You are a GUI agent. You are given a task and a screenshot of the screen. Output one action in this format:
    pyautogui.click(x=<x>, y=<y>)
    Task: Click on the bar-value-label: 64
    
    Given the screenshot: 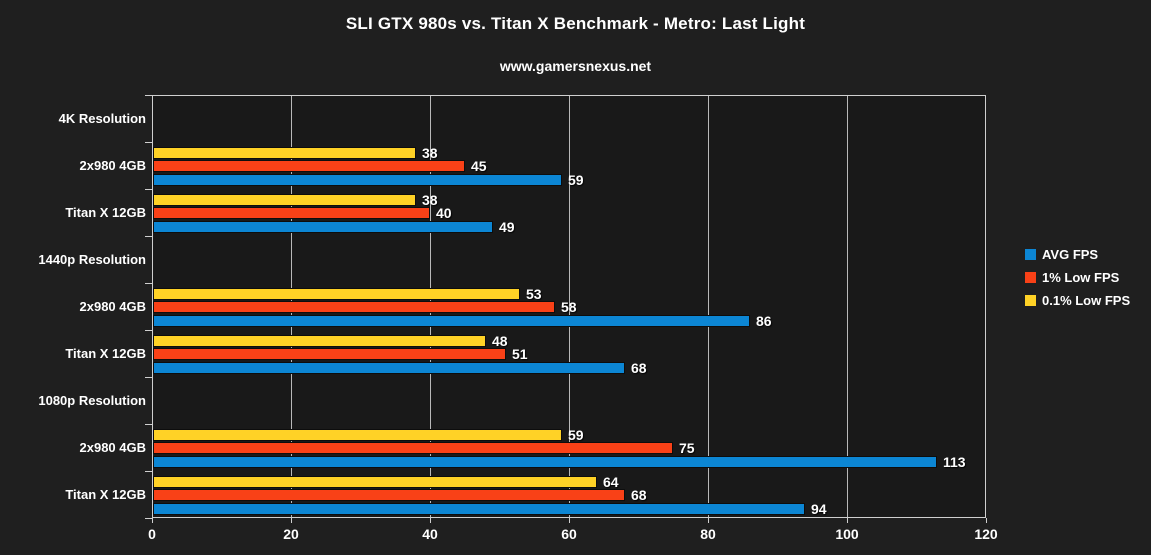 What is the action you would take?
    pyautogui.click(x=611, y=482)
    